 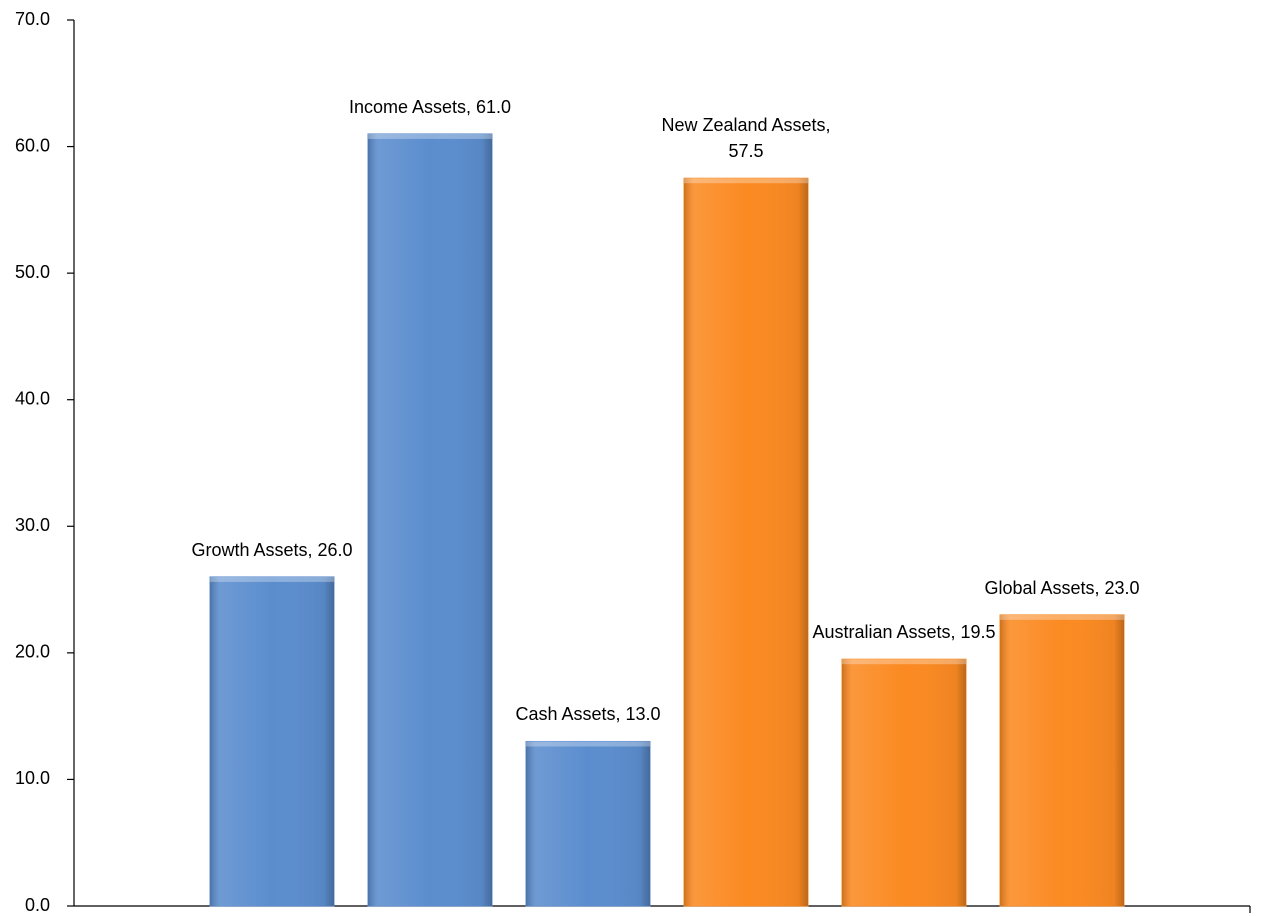 I want to click on y-tick-label: 30.0, so click(x=32, y=525).